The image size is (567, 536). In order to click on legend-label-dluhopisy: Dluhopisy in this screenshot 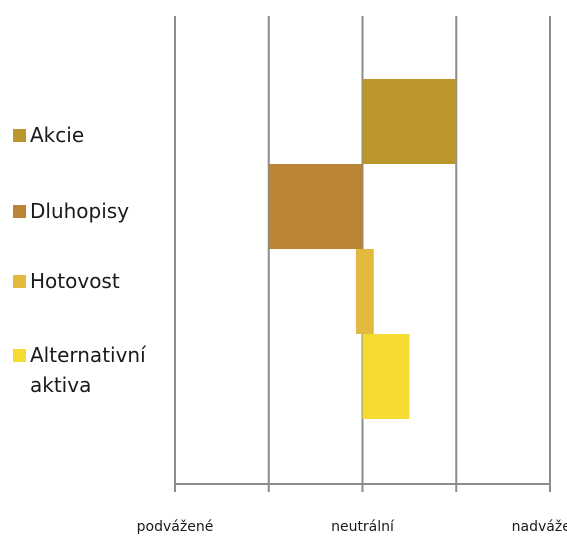, I will do `click(80, 211)`.